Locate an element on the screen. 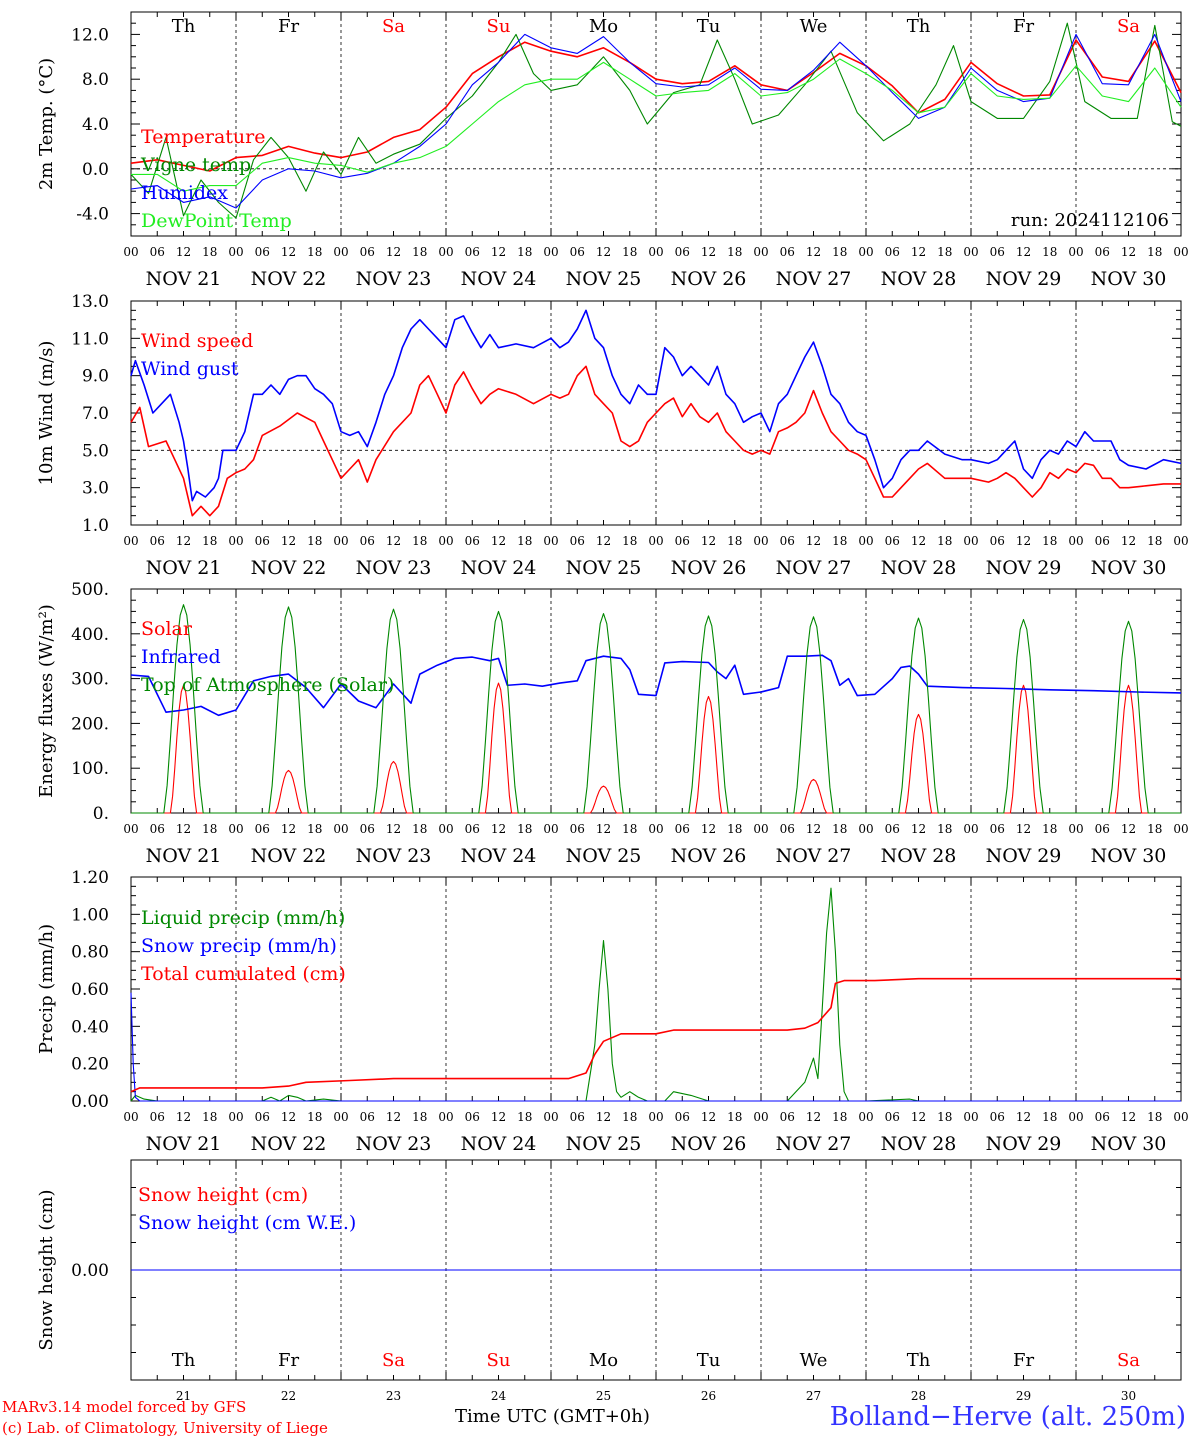  series-line-dewpoint-temp is located at coordinates (656, 125).